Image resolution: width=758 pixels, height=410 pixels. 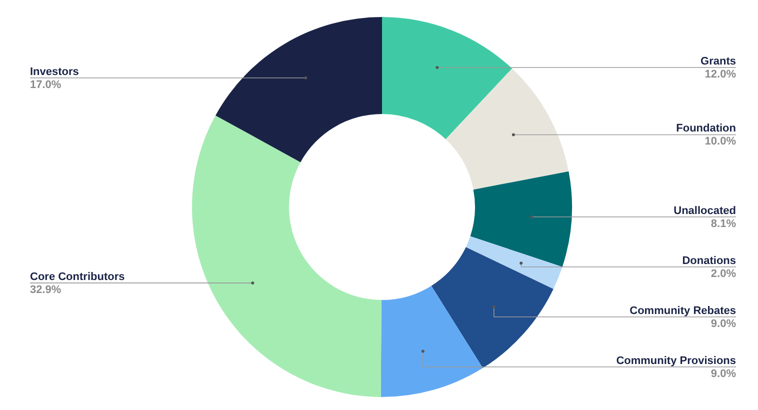 I want to click on data-label: 10.0%, so click(x=720, y=142).